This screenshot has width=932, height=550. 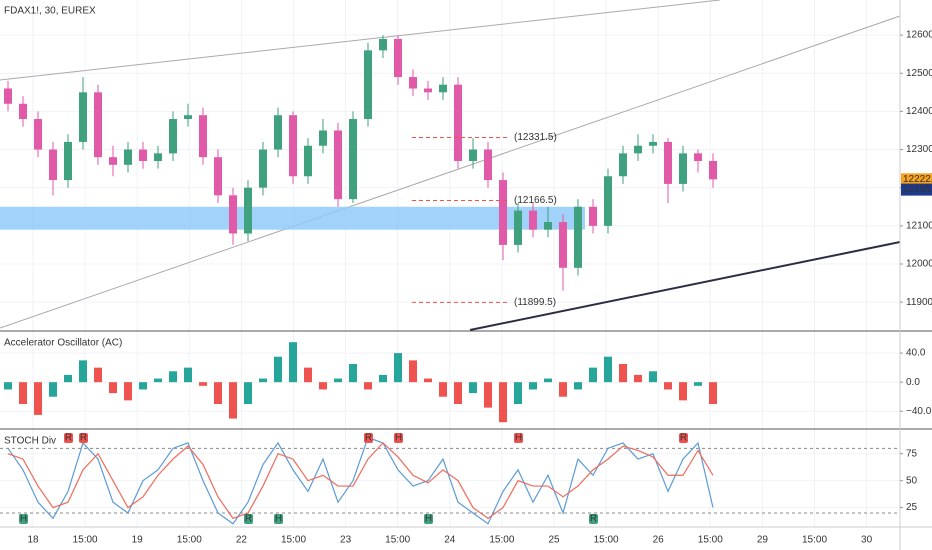 What do you see at coordinates (50, 11) in the screenshot?
I see `pane-title: FDAX1!, 30, EUREX` at bounding box center [50, 11].